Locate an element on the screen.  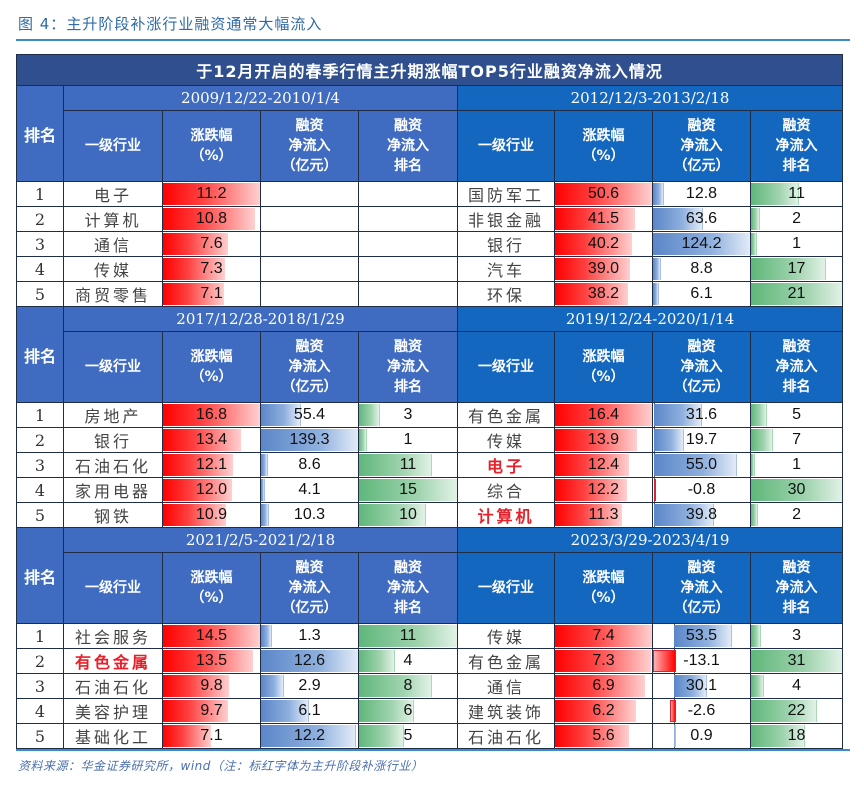
industry-cell: 汽车 is located at coordinates (506, 269).